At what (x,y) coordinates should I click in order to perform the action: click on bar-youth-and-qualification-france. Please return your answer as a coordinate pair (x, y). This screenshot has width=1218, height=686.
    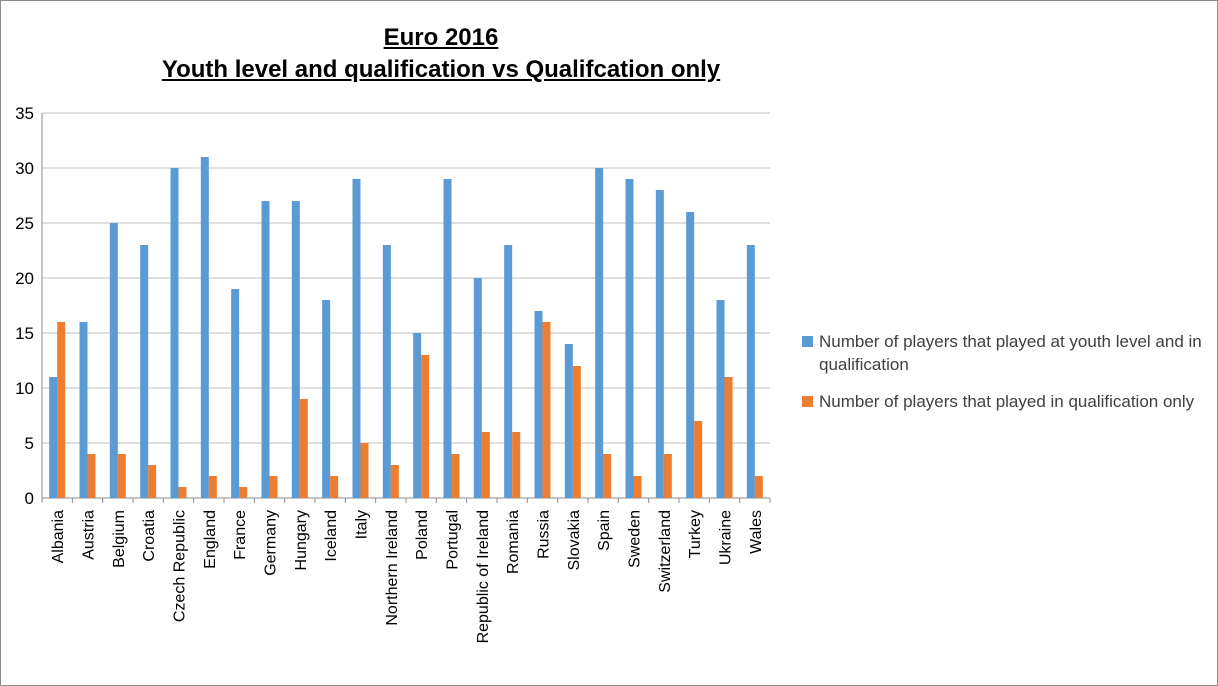
    Looking at the image, I should click on (235, 393).